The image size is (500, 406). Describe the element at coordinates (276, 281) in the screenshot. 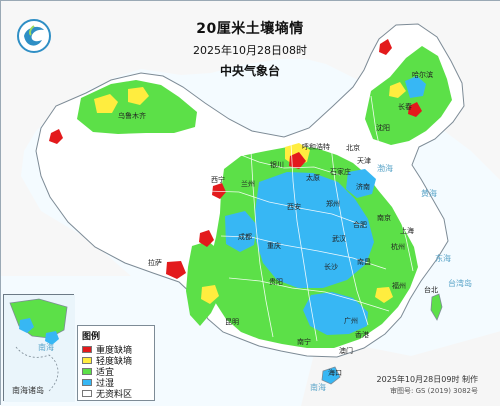

I see `city-guiyang-label: 贵阳` at that location.